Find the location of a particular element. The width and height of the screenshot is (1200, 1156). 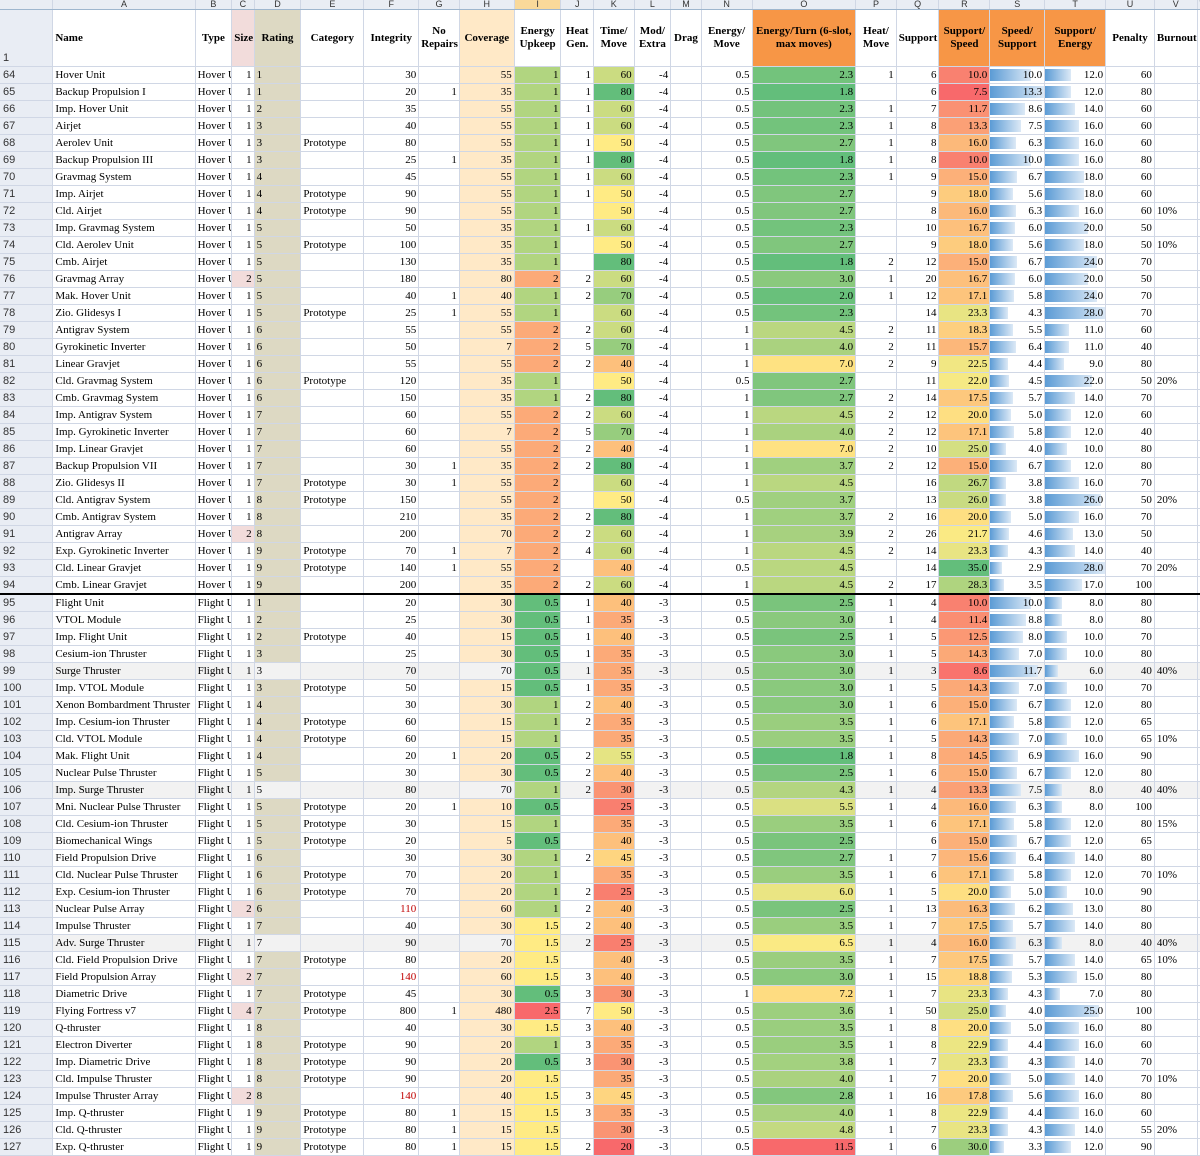

row-header: 67 is located at coordinates (27, 126).